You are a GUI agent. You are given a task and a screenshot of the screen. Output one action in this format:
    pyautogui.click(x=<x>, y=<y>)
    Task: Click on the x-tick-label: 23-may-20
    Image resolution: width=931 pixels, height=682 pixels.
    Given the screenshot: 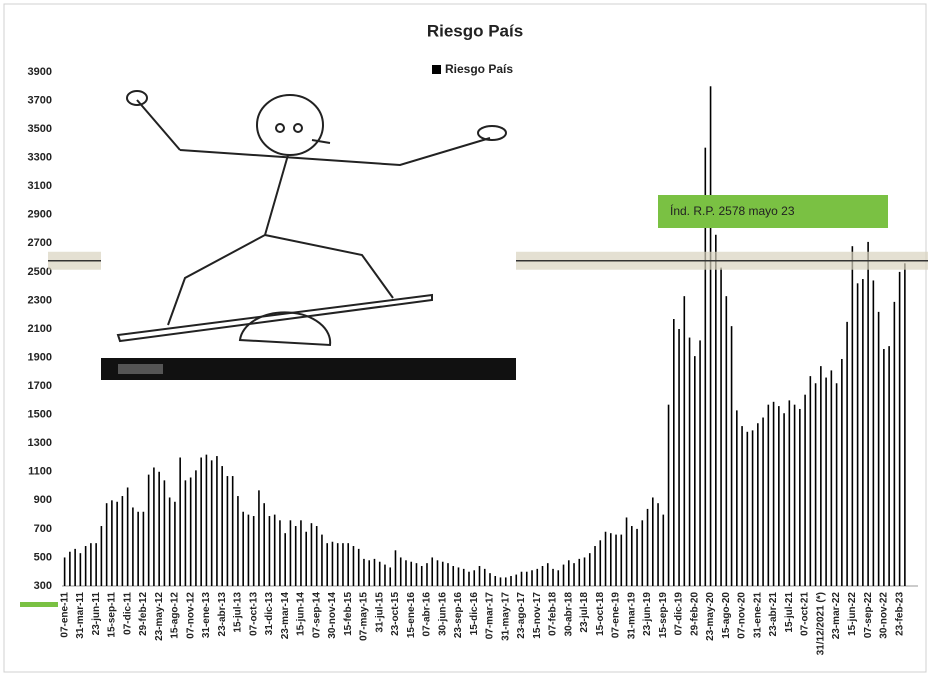 What is the action you would take?
    pyautogui.click(x=710, y=616)
    